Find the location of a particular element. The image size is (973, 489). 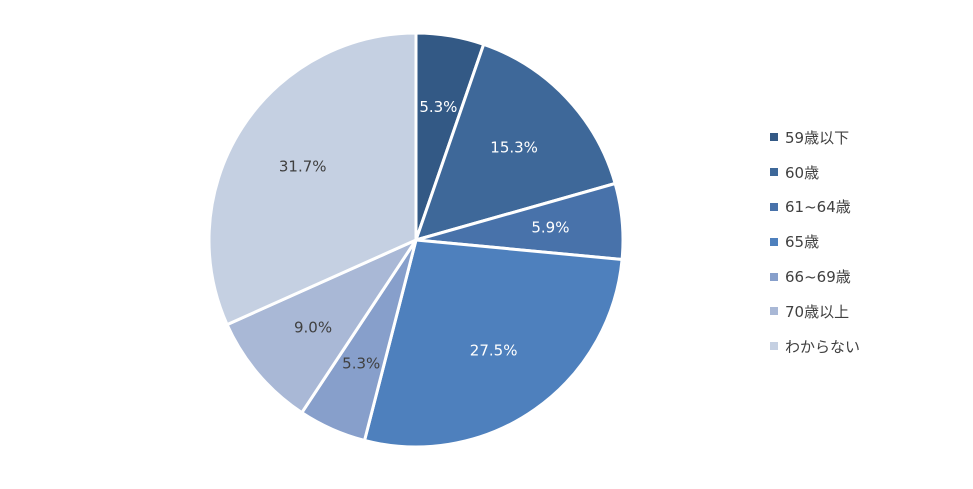

legend-item-66-69: 66~69歳 is located at coordinates (815, 276).